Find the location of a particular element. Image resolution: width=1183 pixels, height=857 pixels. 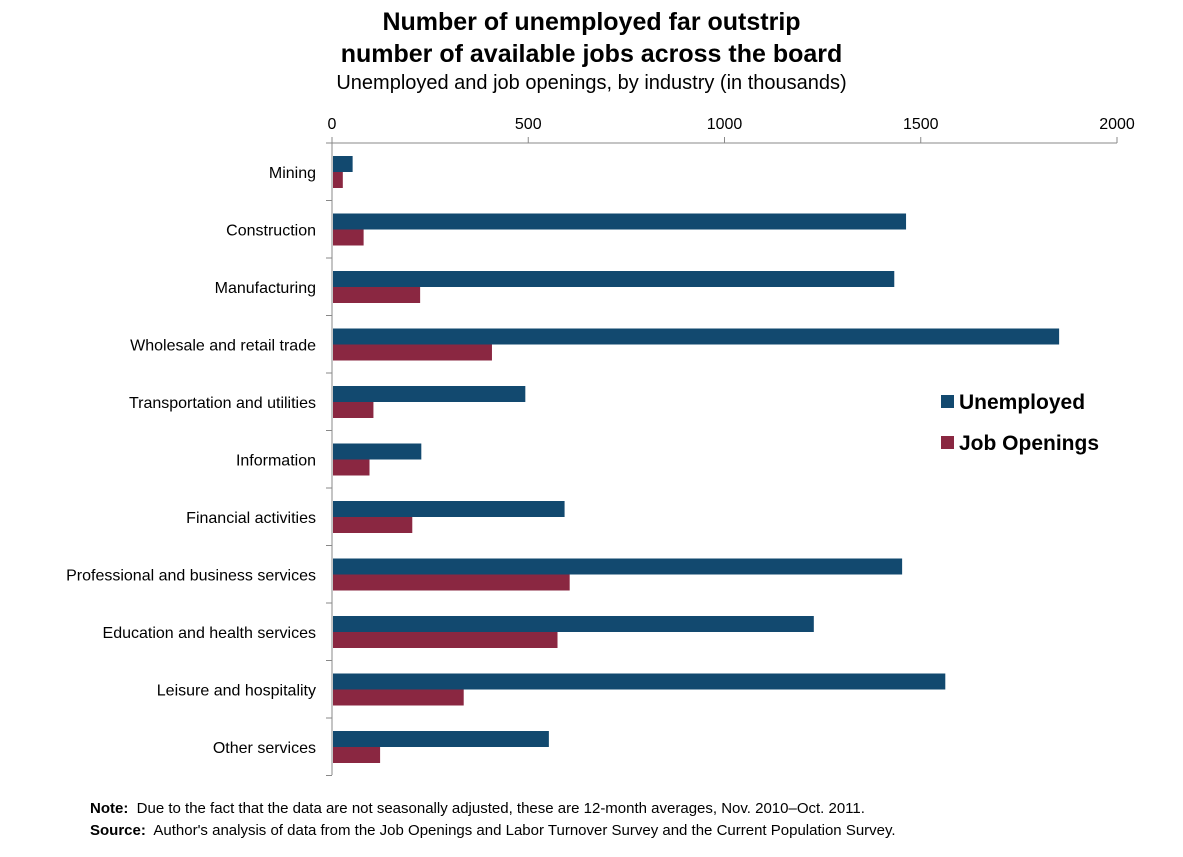

note-label: Note: is located at coordinates (109, 808).